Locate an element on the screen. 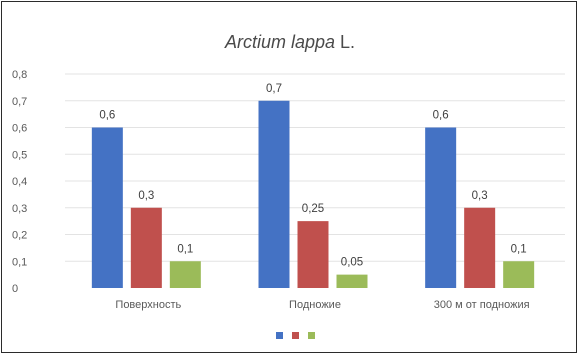  x-axis-categories: Поверхность Подножие 300 м от подножия is located at coordinates (322, 305).